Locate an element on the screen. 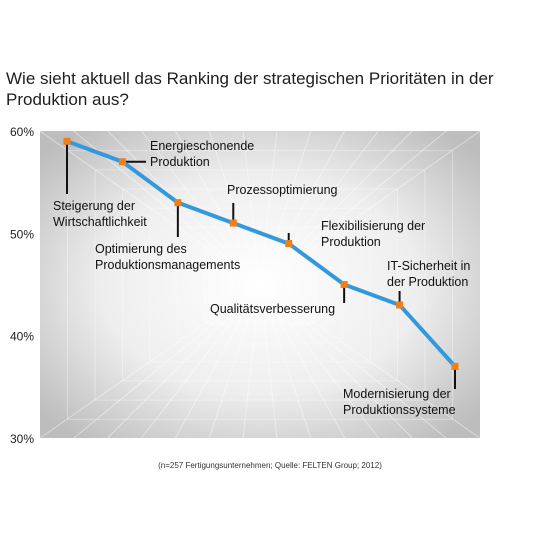 The image size is (540, 540). data-point-label: Steigerung der Wirtschaftlichkeit is located at coordinates (100, 214).